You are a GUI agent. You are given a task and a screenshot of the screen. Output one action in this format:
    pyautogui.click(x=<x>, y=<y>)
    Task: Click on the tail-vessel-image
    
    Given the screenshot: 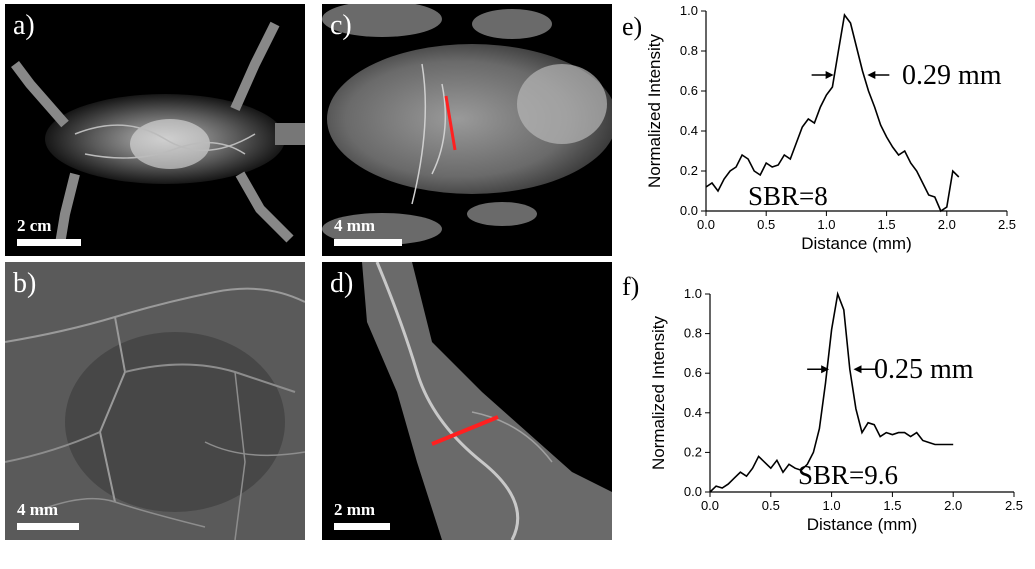 What is the action you would take?
    pyautogui.click(x=467, y=401)
    